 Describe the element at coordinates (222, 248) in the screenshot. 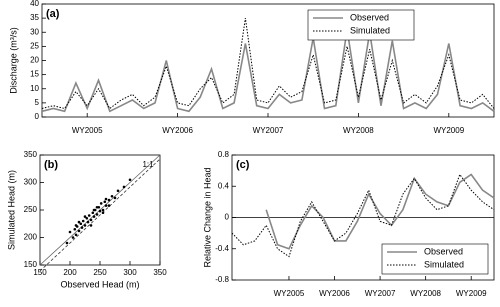

I see `y-tick-label: -0.4` at that location.